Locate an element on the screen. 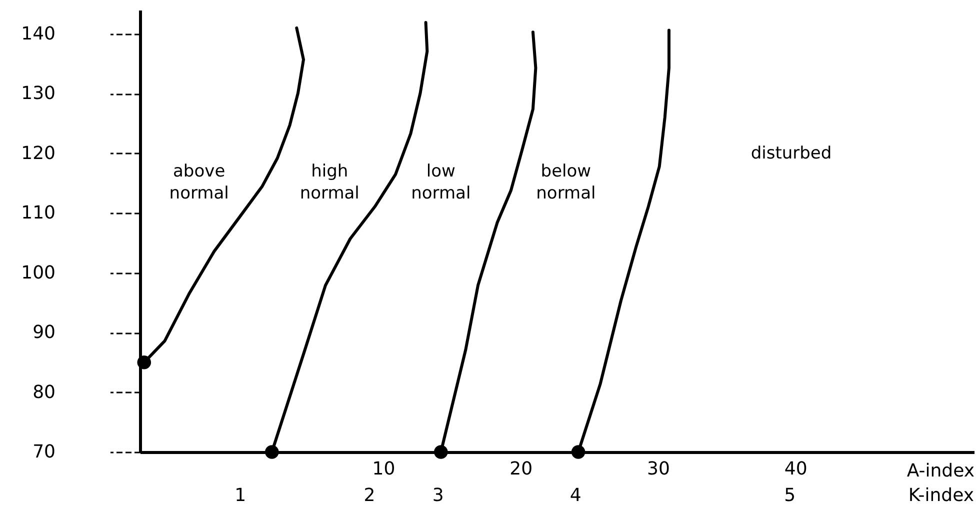  annotation: high normal is located at coordinates (330, 182).